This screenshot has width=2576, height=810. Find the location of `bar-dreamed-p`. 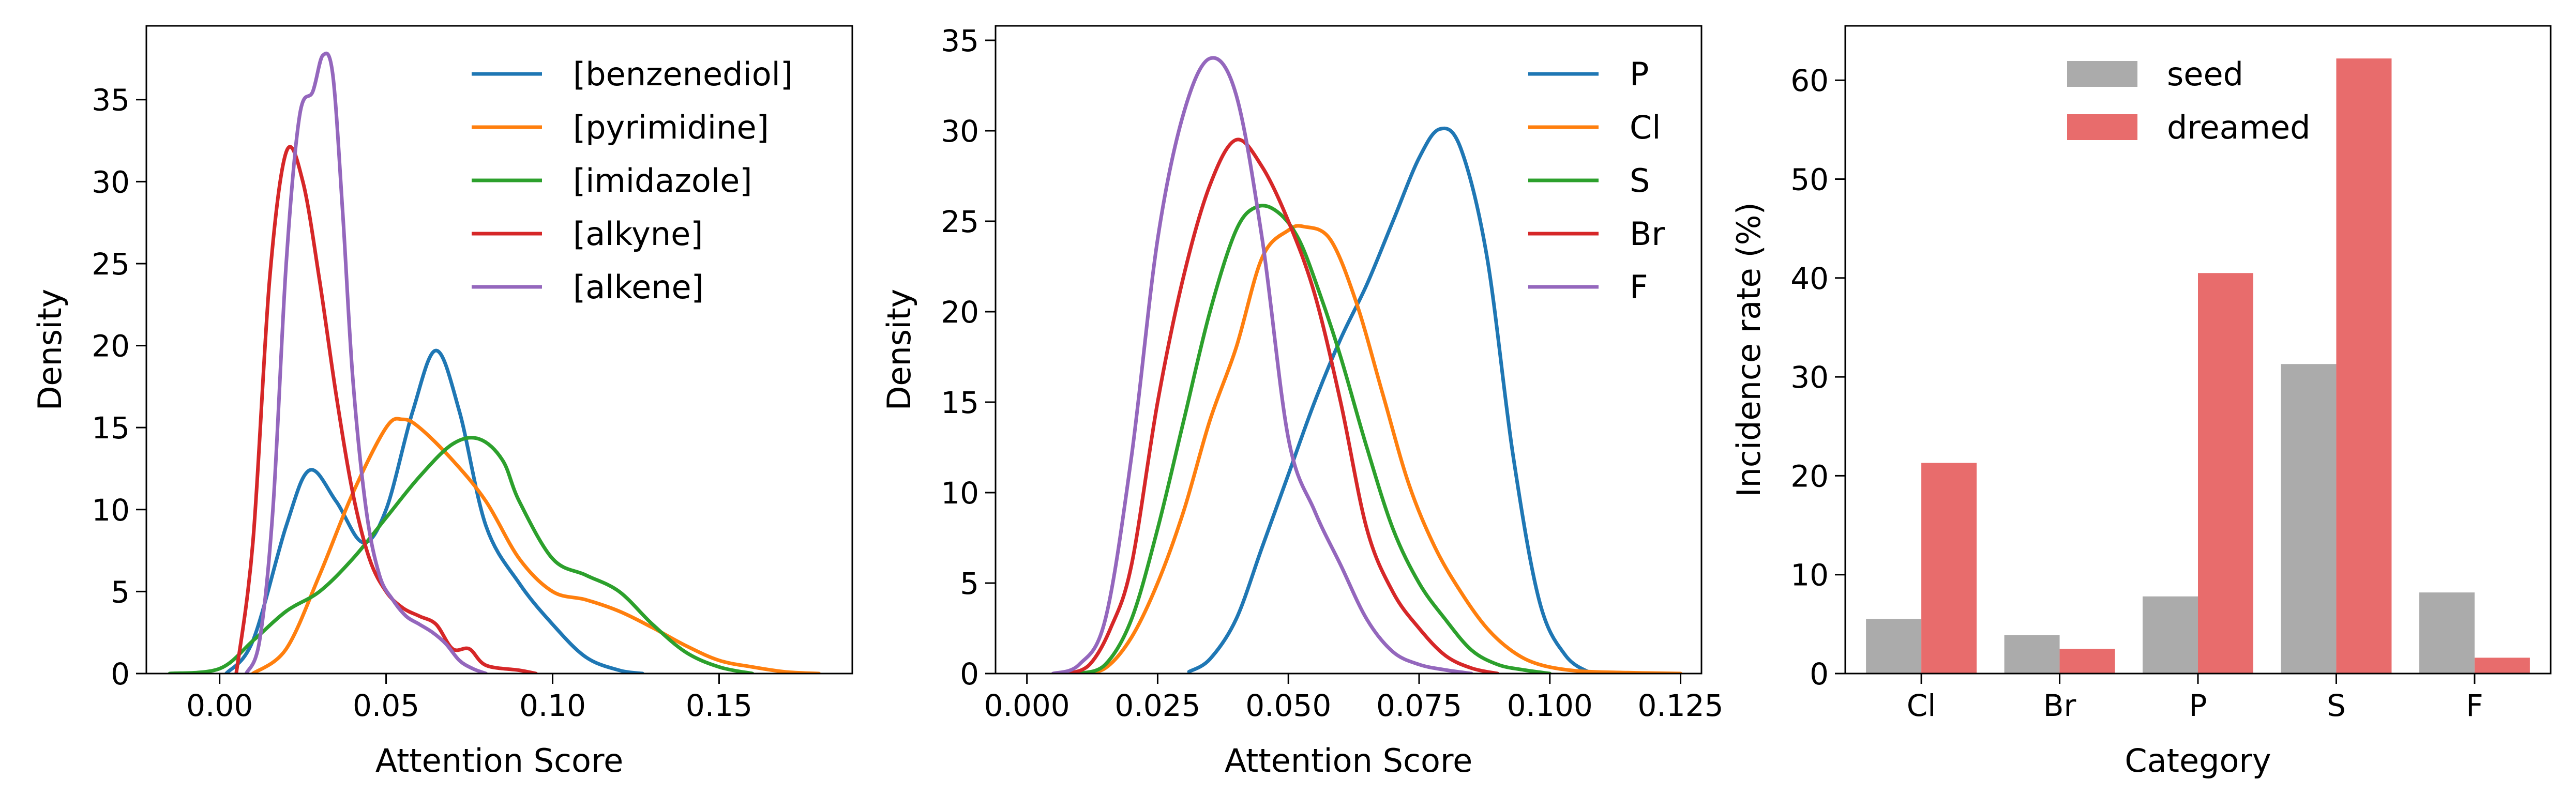

bar-dreamed-p is located at coordinates (2225, 473).